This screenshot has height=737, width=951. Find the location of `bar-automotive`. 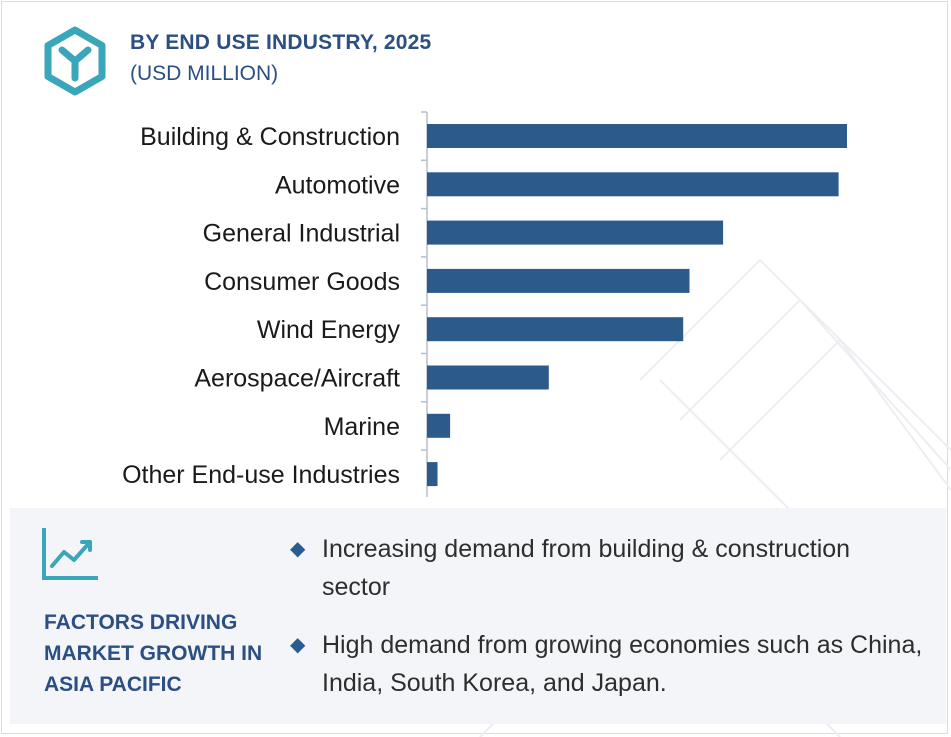

bar-automotive is located at coordinates (633, 184).